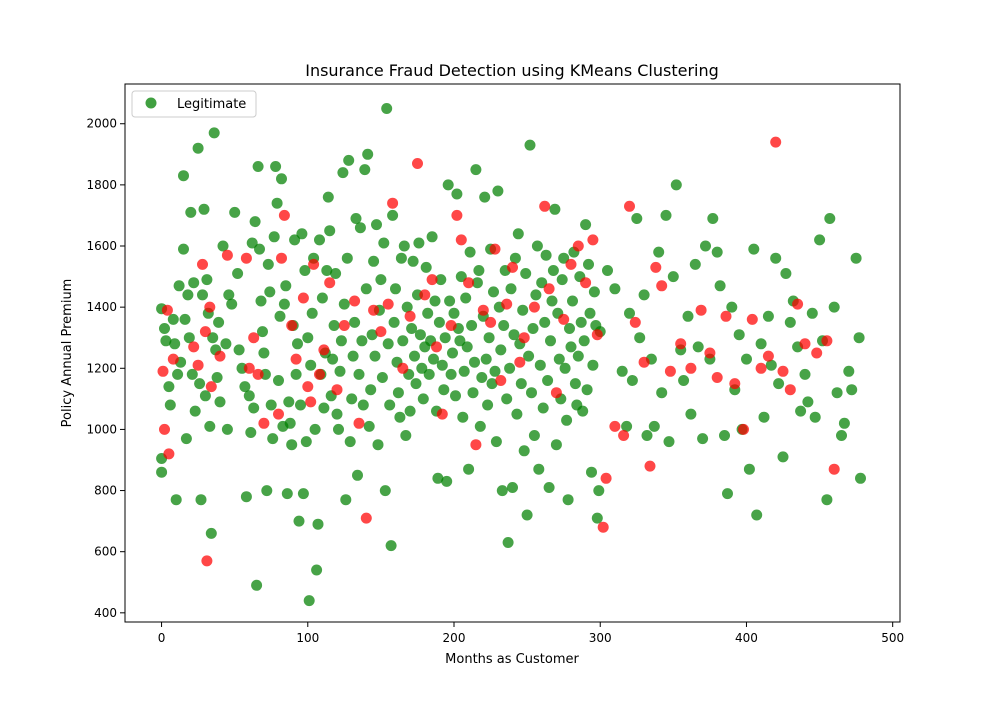  I want to click on y-tick-label-1200: 1200, so click(101, 368).